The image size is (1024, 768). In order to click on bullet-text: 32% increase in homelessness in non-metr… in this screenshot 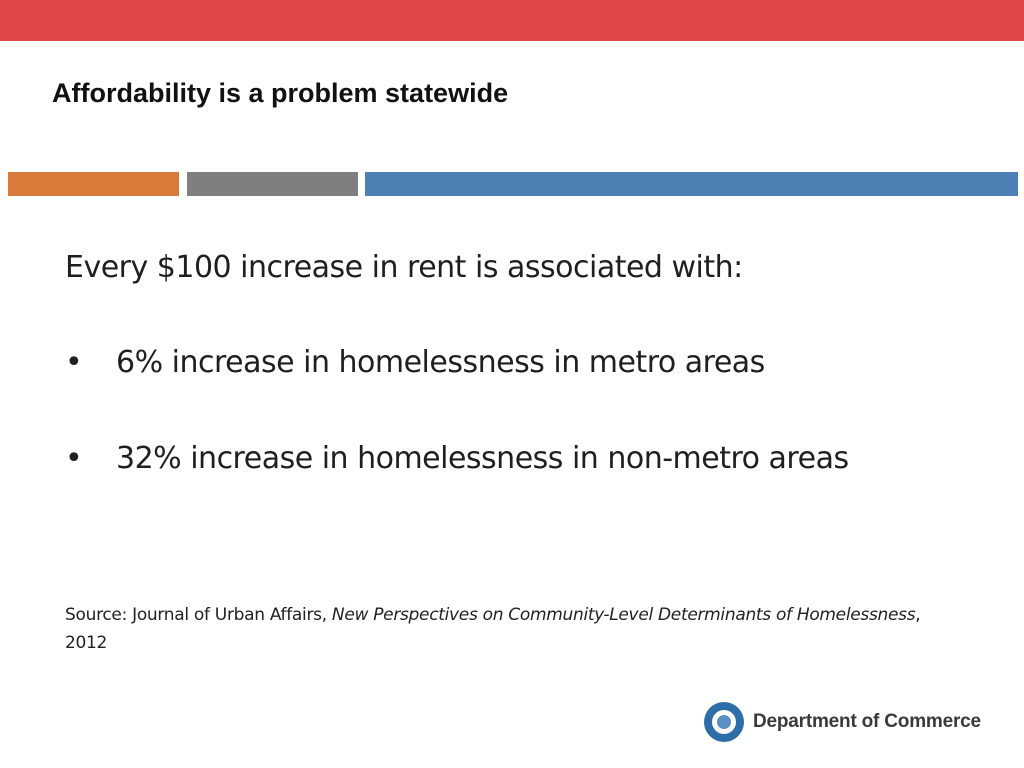, I will do `click(482, 458)`.